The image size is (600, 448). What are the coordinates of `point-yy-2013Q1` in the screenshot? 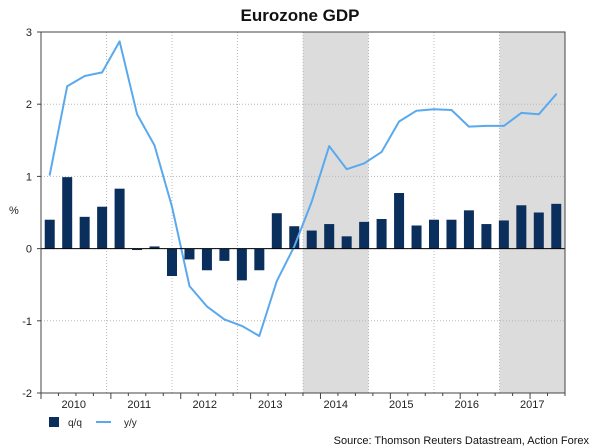 It's located at (259, 336).